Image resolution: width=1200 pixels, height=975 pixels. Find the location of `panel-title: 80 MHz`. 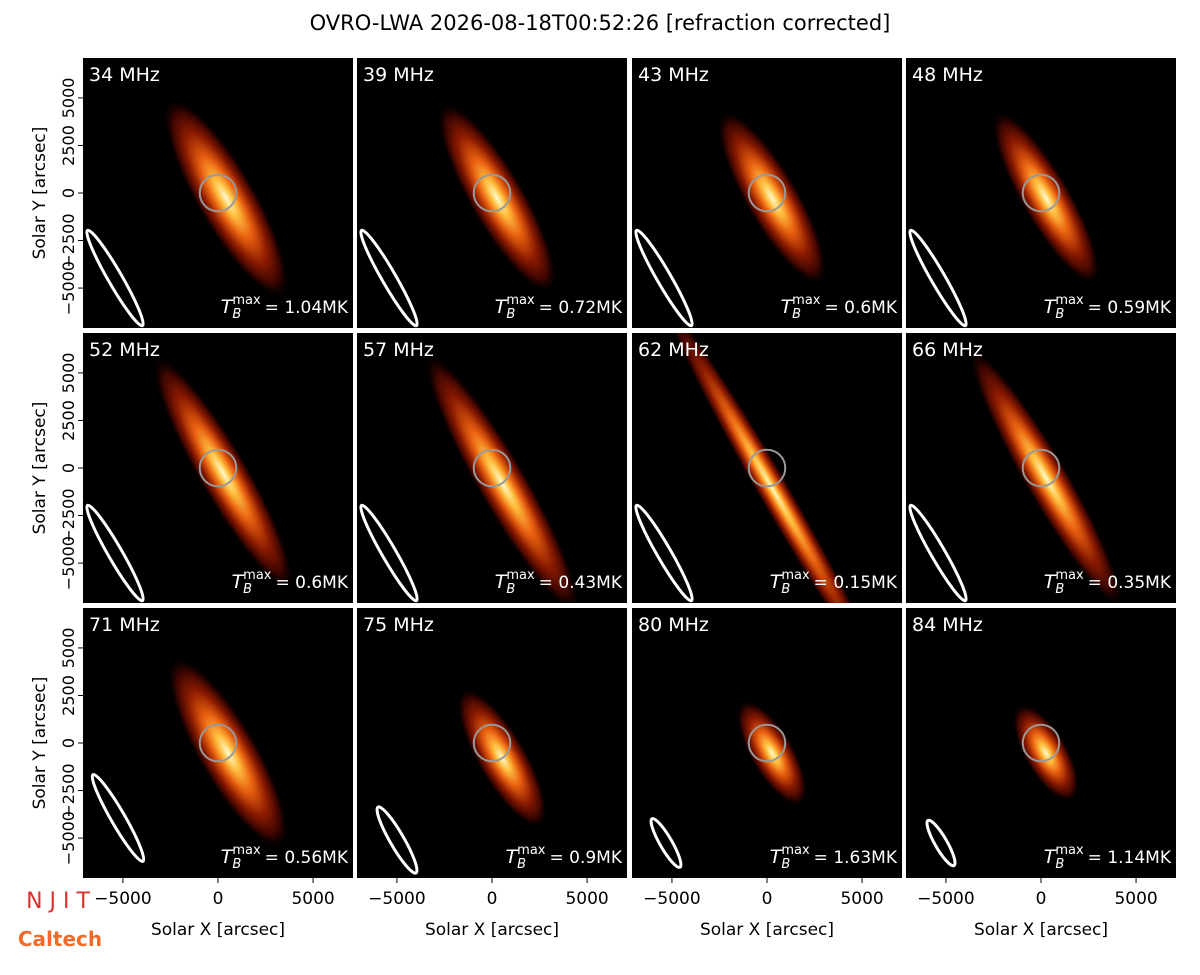

panel-title: 80 MHz is located at coordinates (673, 625).